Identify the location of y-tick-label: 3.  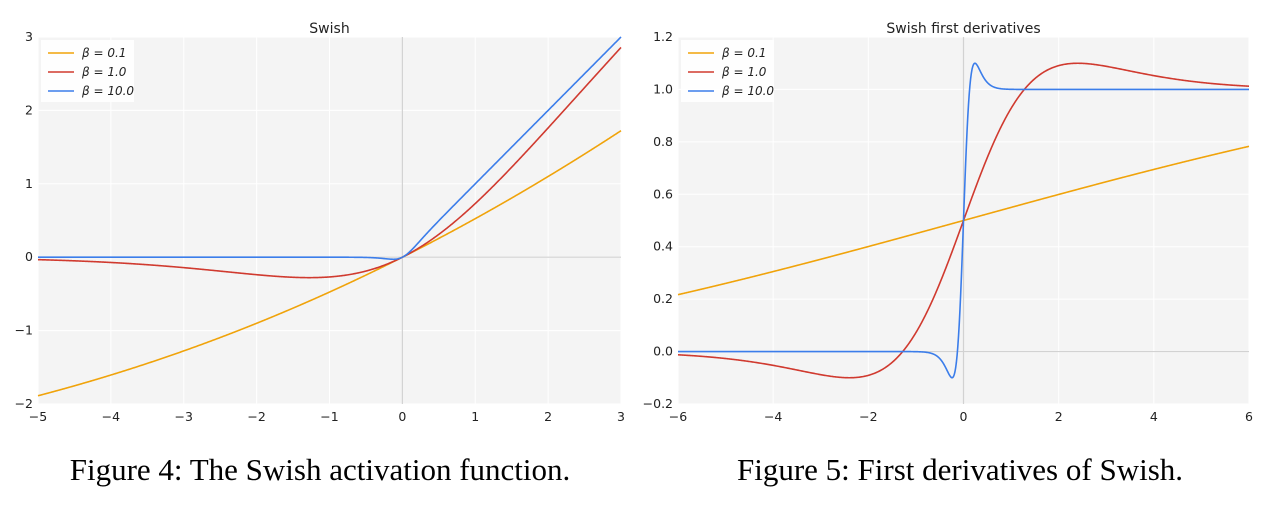
(29, 36).